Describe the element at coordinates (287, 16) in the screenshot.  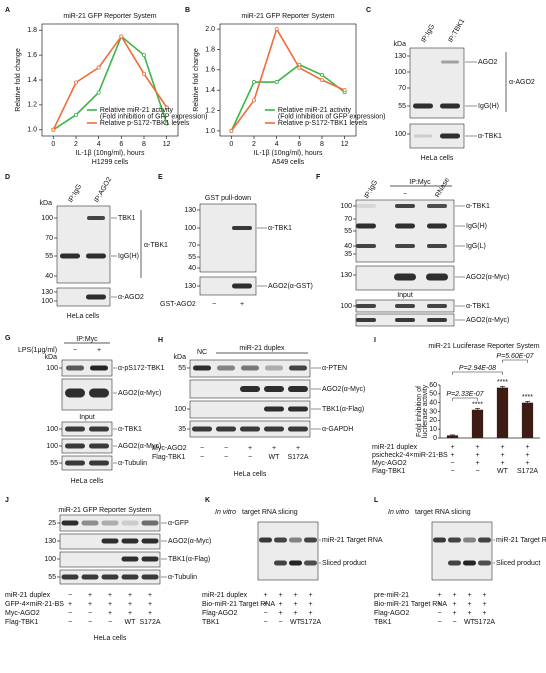
I see `chart-title: miR-21 GFP Reporter System` at that location.